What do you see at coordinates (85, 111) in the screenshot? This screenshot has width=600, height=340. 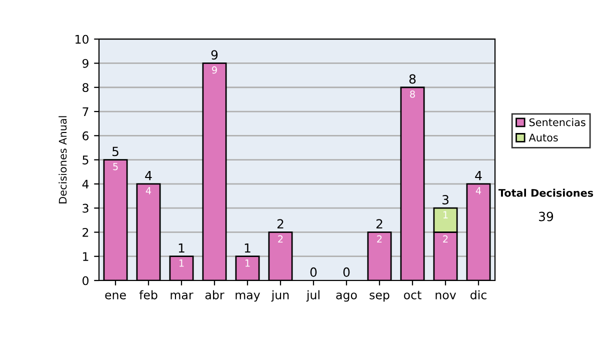 I see `y-tick-label: 7` at bounding box center [85, 111].